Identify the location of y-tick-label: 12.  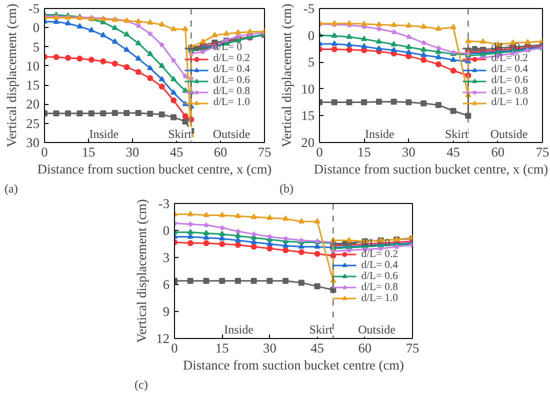
(163, 338).